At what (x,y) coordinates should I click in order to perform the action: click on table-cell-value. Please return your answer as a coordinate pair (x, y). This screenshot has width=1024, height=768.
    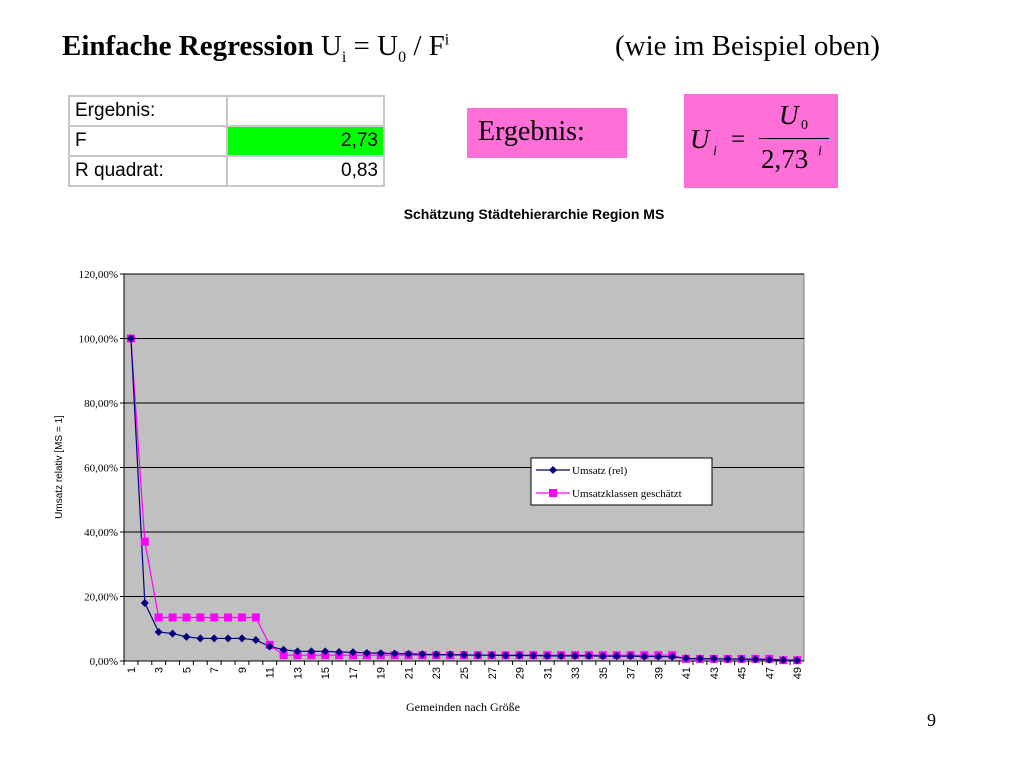
    Looking at the image, I should click on (305, 111).